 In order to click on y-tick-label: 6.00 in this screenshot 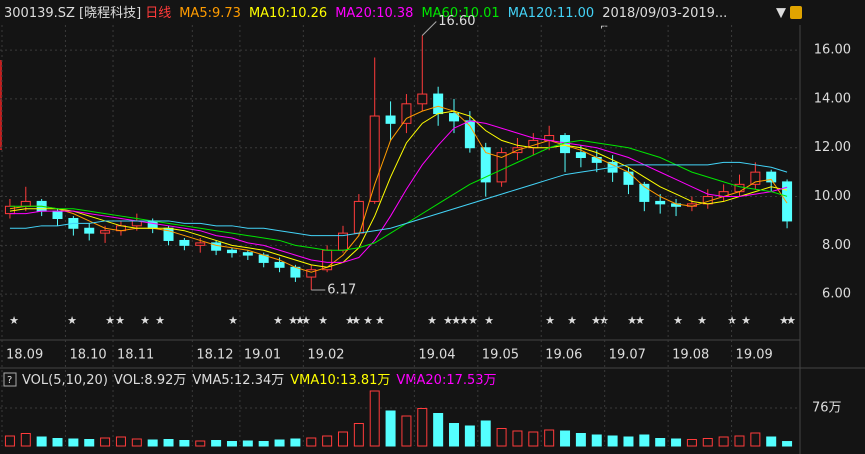, I will do `click(836, 294)`.